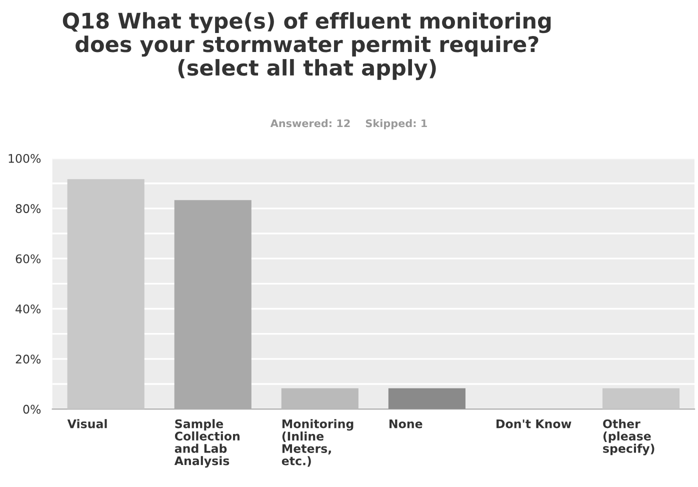 The image size is (698, 487). I want to click on x-tick-label: Visual, so click(87, 423).